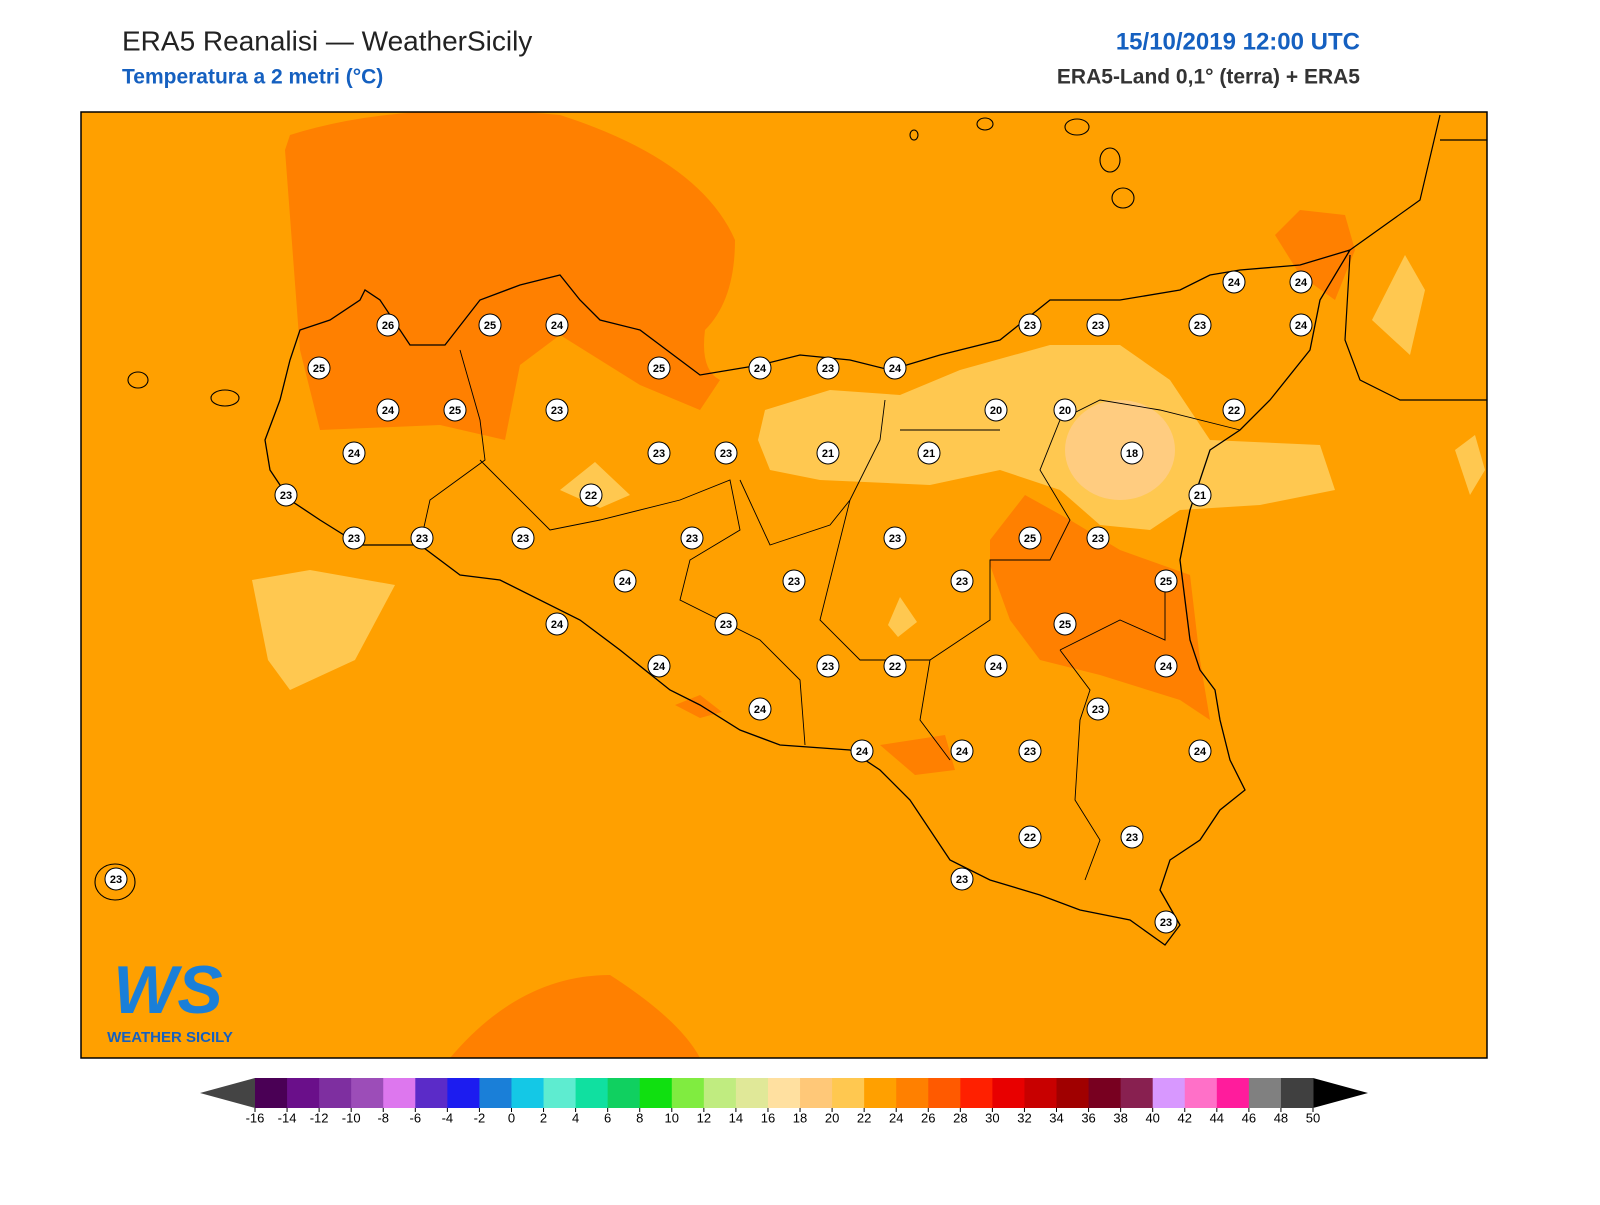 The height and width of the screenshot is (1205, 1600). I want to click on colorbar-tick-label: 46, so click(1249, 1117).